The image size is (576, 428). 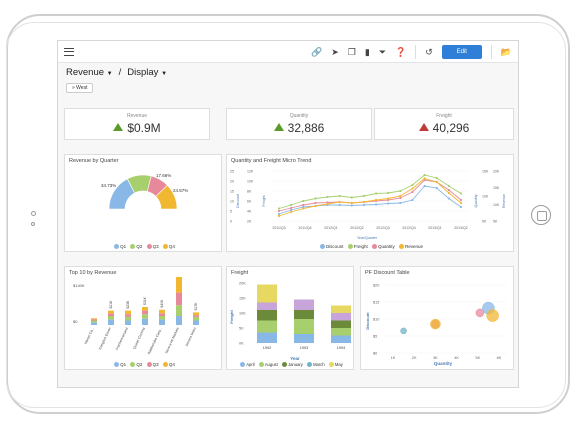 I want to click on filter-icon: ⏷, so click(x=382, y=52).